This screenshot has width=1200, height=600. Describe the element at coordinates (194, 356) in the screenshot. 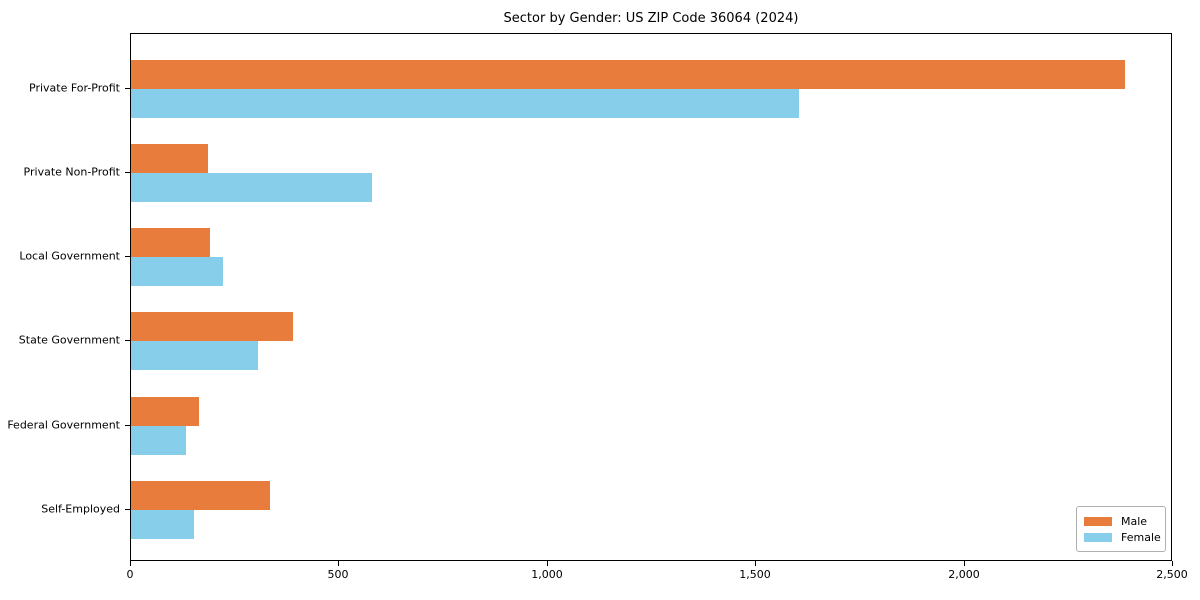

I see `bar-female-state-government` at that location.